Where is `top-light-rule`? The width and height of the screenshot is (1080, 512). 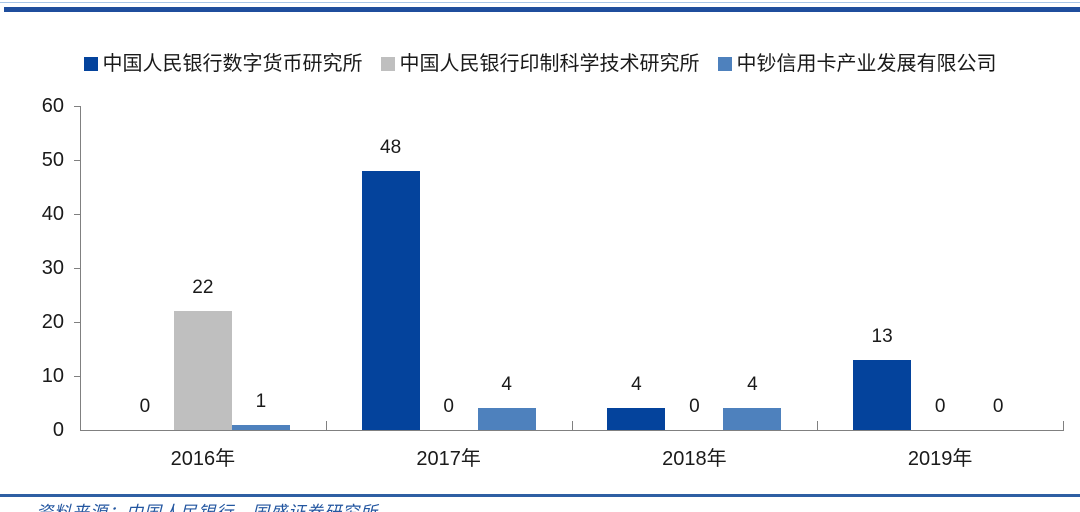 top-light-rule is located at coordinates (540, 2).